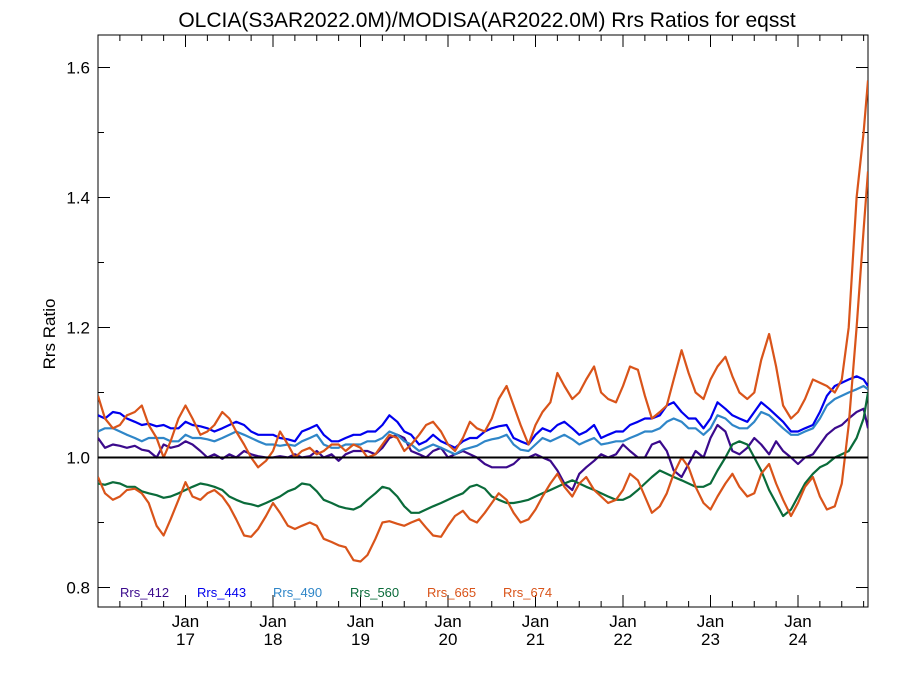  What do you see at coordinates (78, 328) in the screenshot?
I see `y-tick-label: 1.2` at bounding box center [78, 328].